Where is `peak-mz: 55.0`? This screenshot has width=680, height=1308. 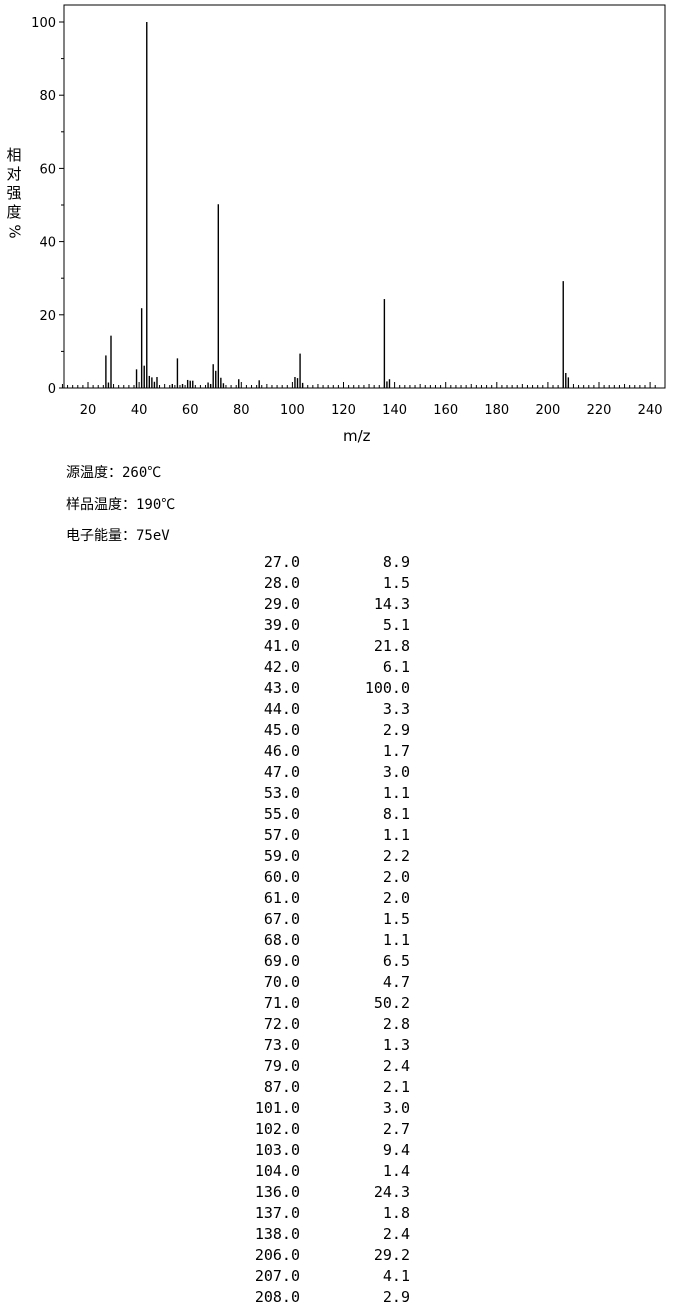 peak-mz: 55.0 is located at coordinates (281, 814).